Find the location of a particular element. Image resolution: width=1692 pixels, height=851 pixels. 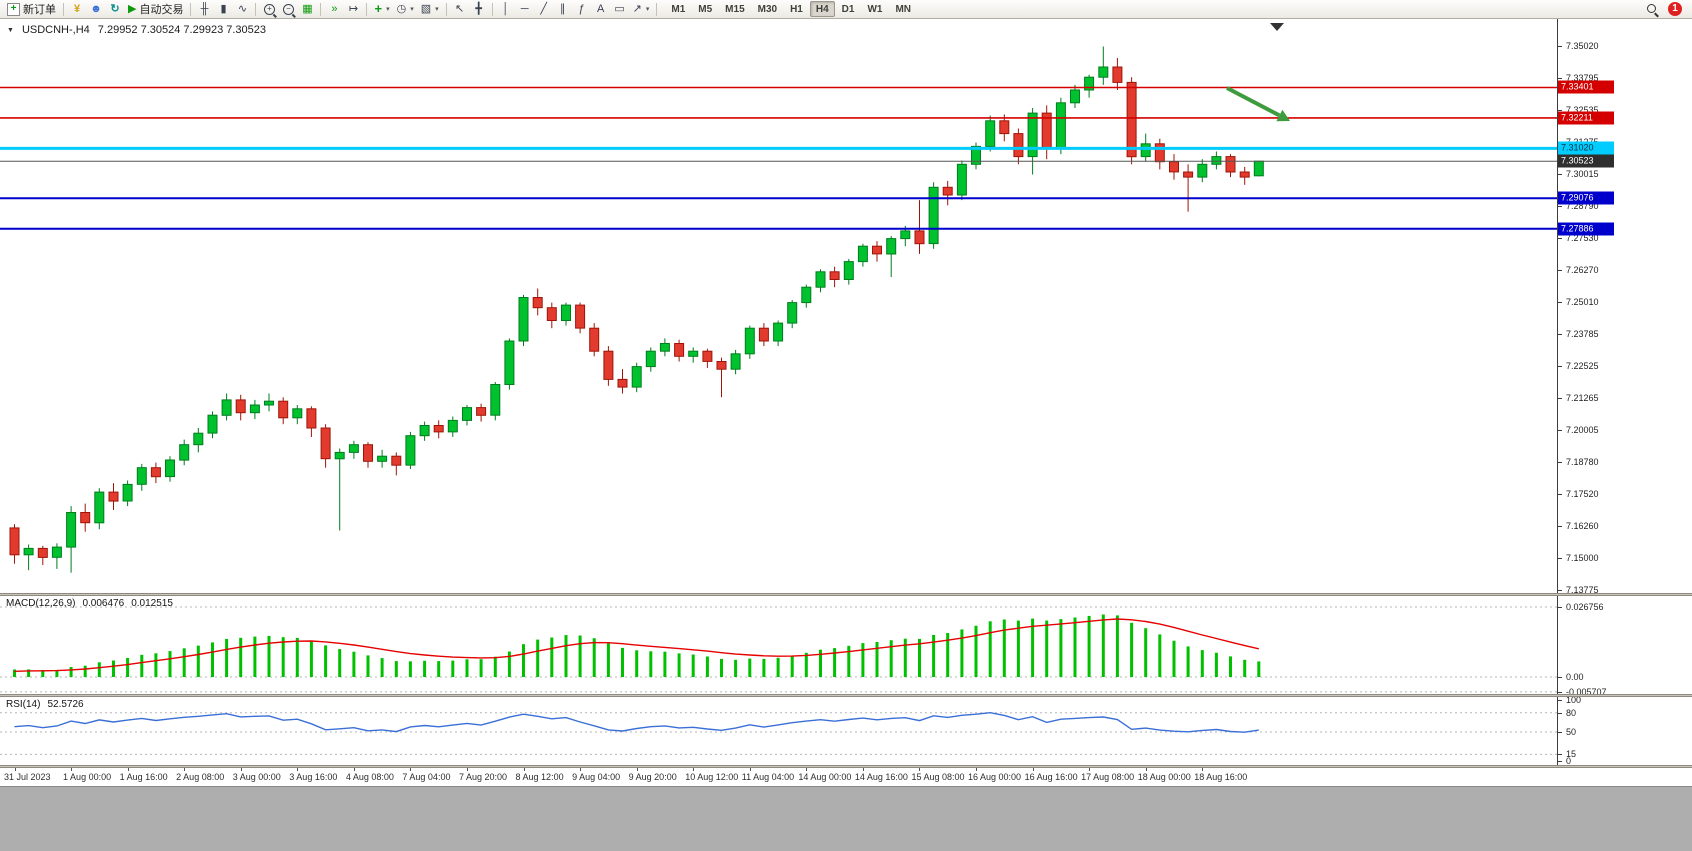

templates-button: ▧ ▾ is located at coordinates (430, 9).